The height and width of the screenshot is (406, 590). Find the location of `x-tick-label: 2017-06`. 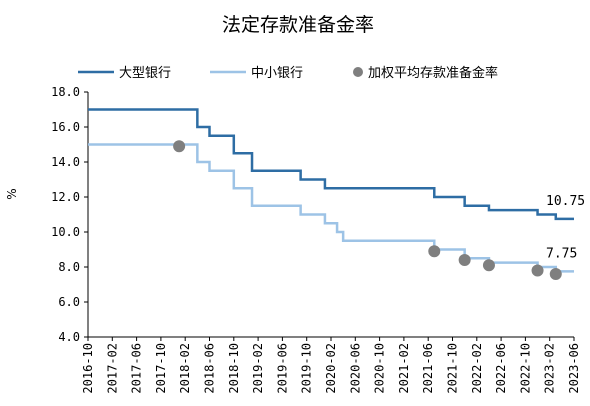

x-tick-label: 2017-06 is located at coordinates (137, 368).